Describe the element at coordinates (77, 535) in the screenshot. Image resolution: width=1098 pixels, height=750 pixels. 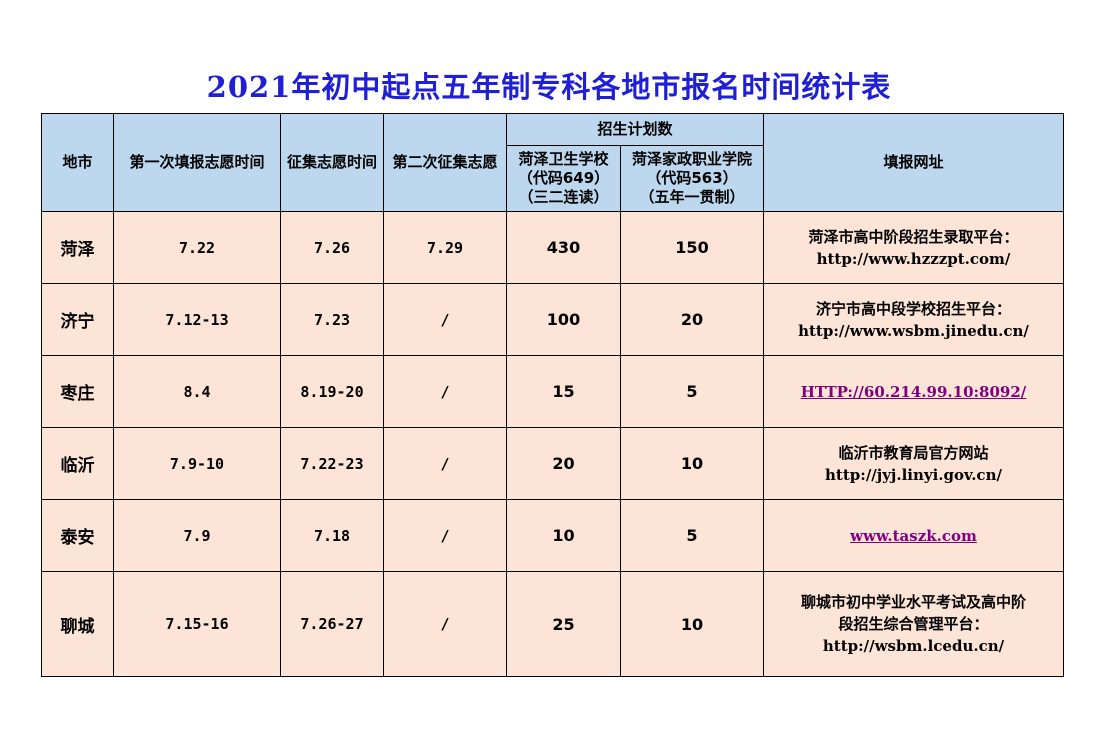
I see `city-cell: 泰安` at that location.